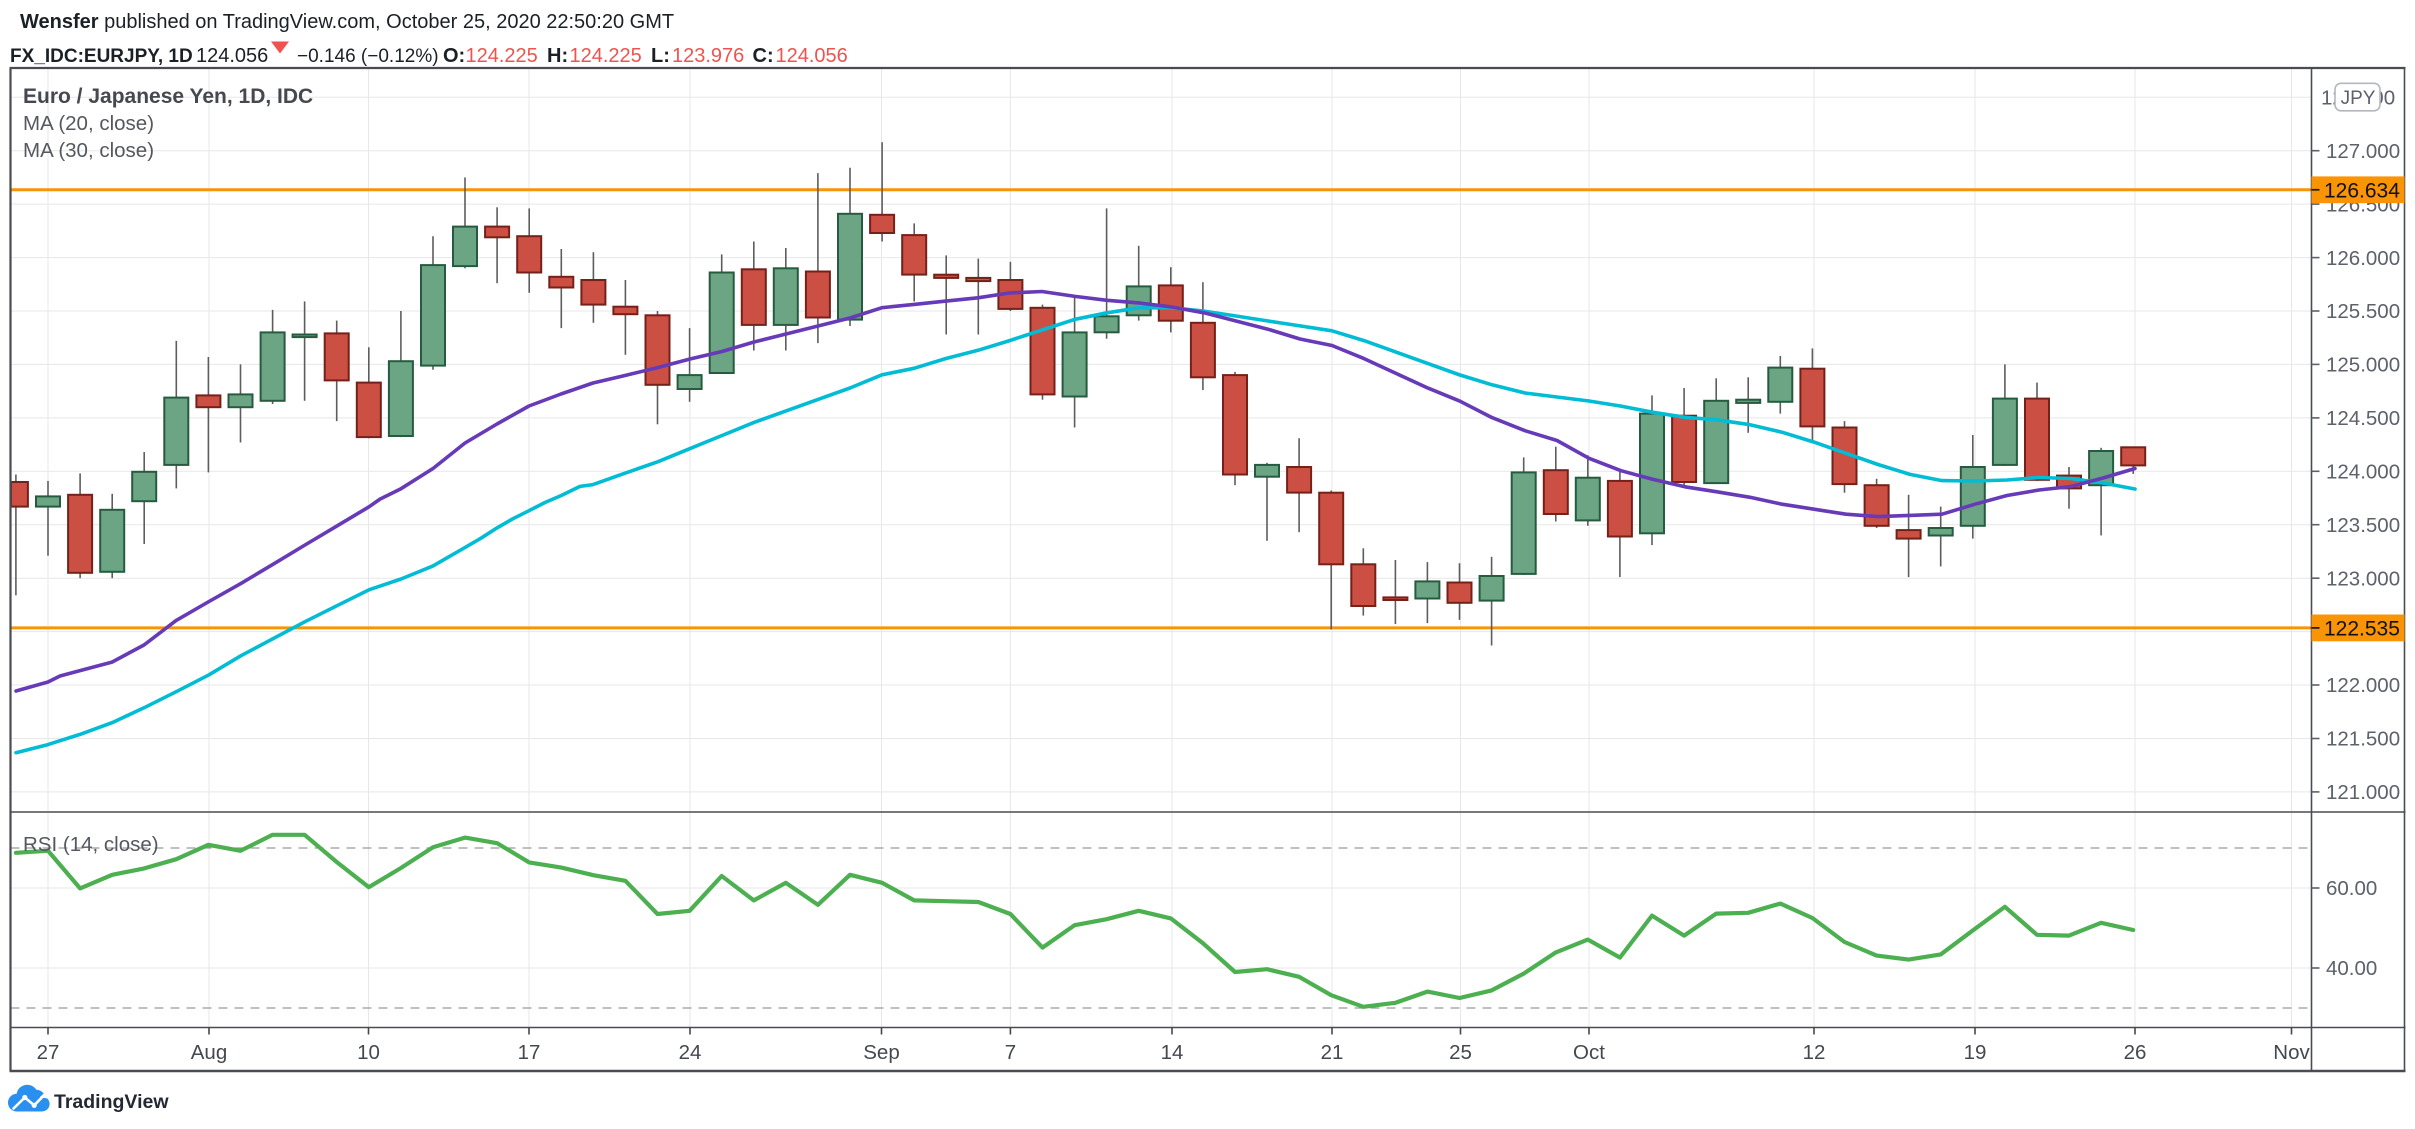 The height and width of the screenshot is (1129, 2415). I want to click on svg-text: FX_IDC:EURJPY, 1D, so click(101, 56).